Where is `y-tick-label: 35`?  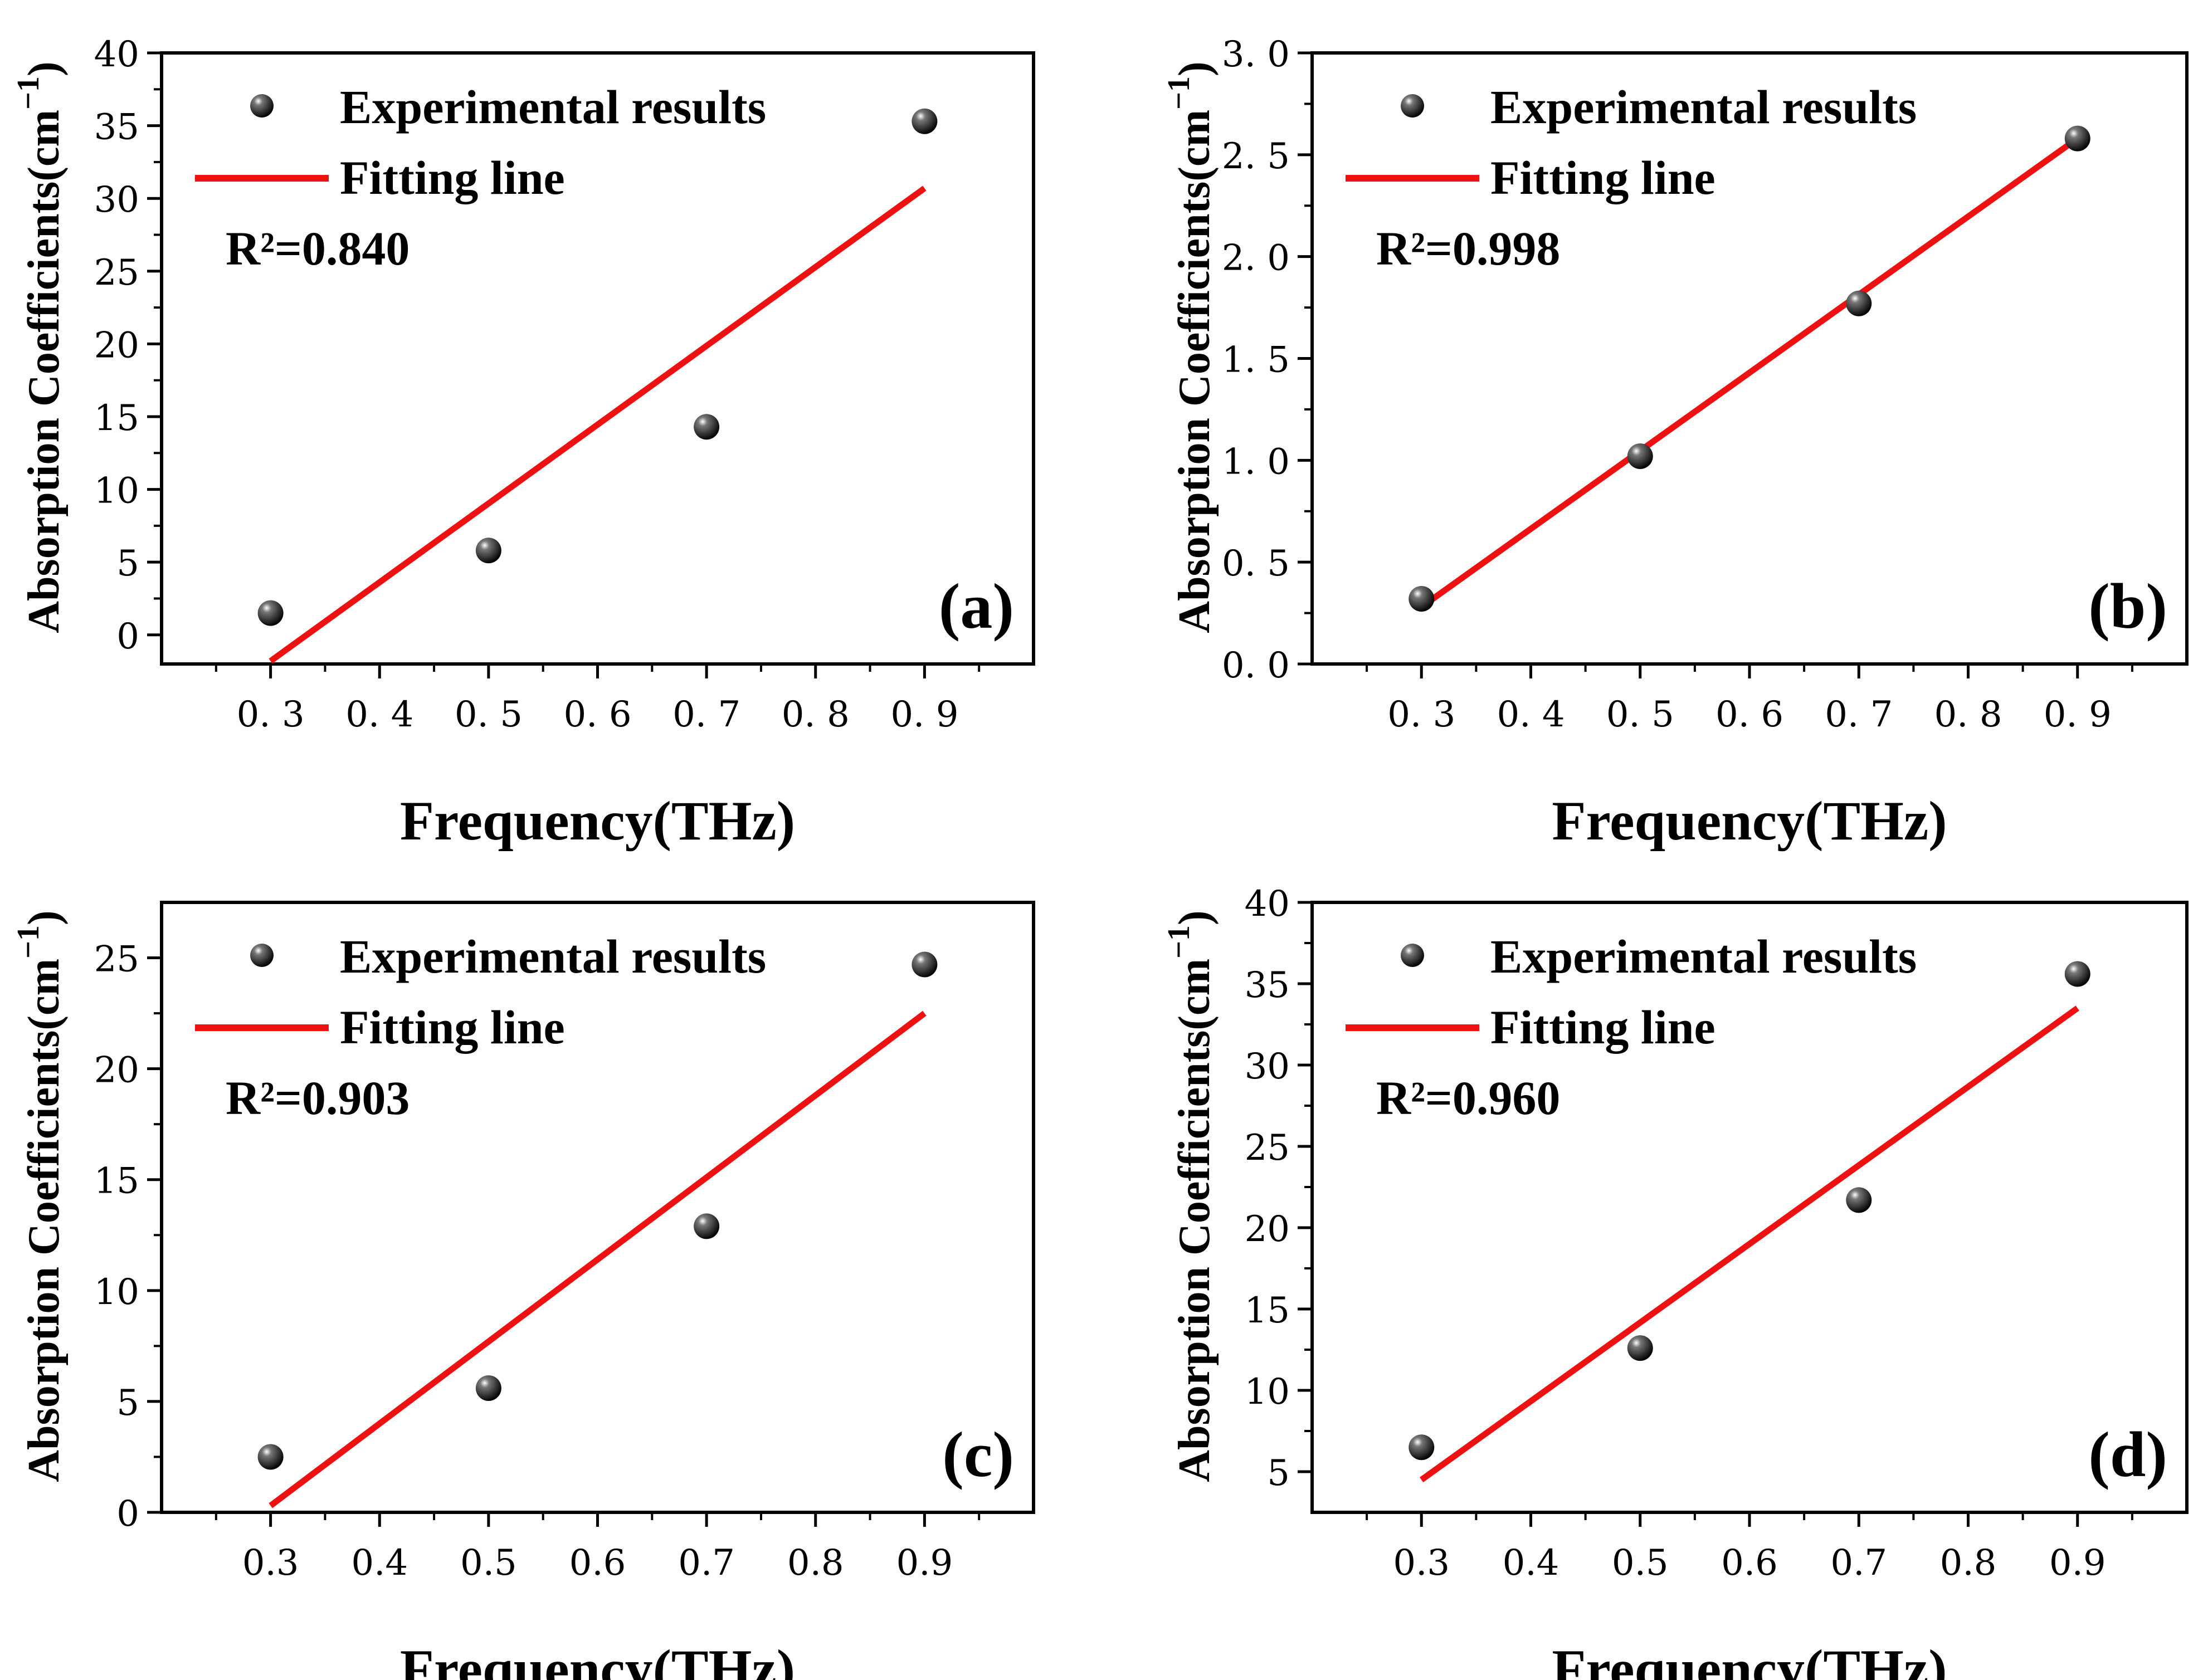
y-tick-label: 35 is located at coordinates (1267, 985).